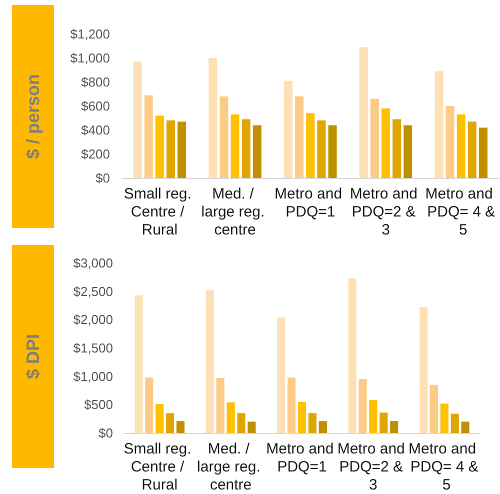 The height and width of the screenshot is (494, 500). I want to click on y-tick-label: $2,500, so click(93, 291).